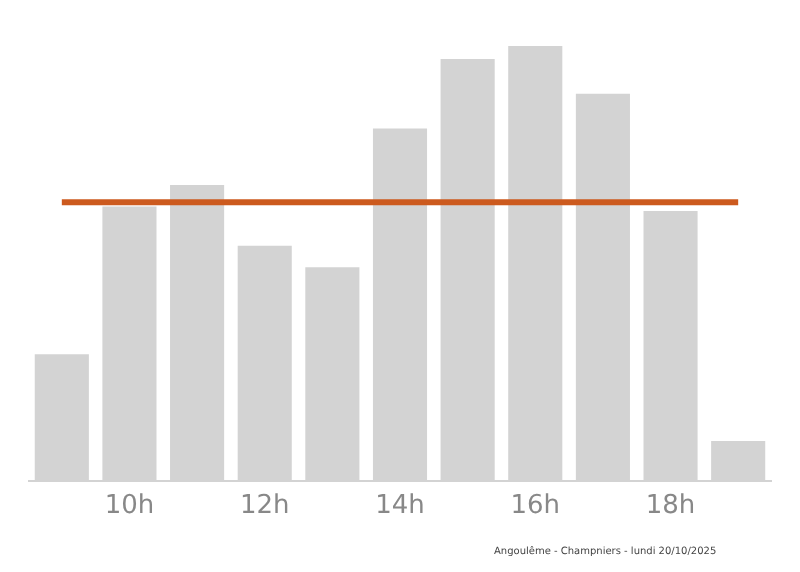 Image resolution: width=800 pixels, height=572 pixels. What do you see at coordinates (670, 506) in the screenshot?
I see `x-tick-label: 18h` at bounding box center [670, 506].